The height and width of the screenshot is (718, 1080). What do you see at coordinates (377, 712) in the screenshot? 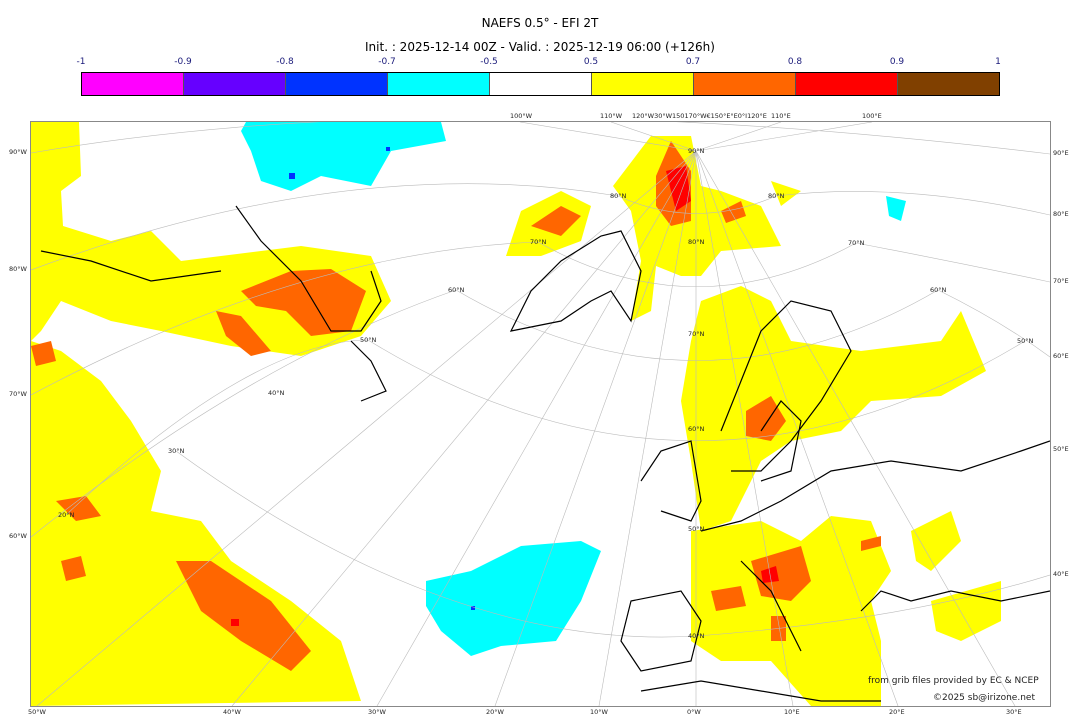
I see `axis-label: 30°W` at bounding box center [377, 712].